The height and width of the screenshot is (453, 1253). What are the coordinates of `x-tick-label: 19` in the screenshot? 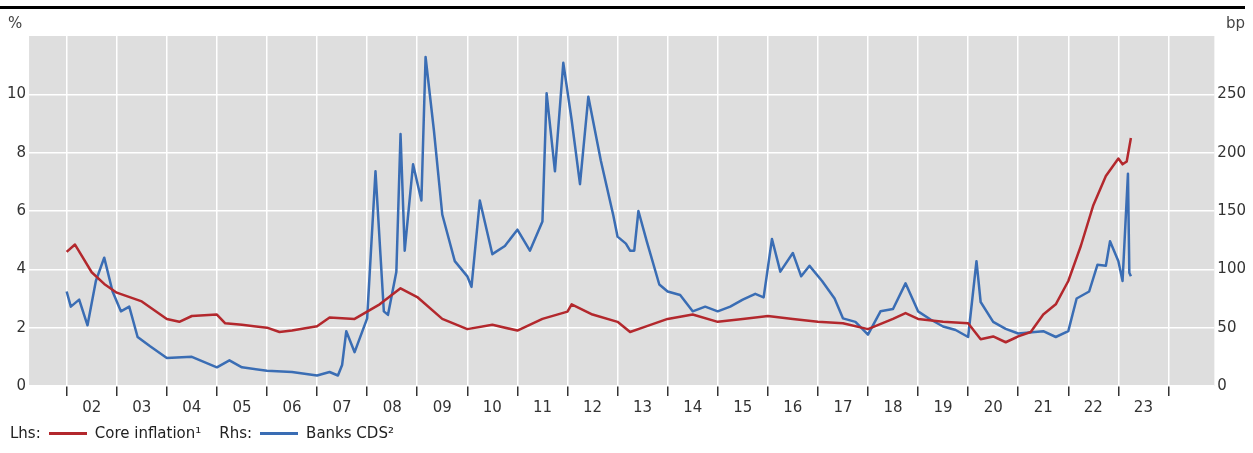 It's located at (943, 406).